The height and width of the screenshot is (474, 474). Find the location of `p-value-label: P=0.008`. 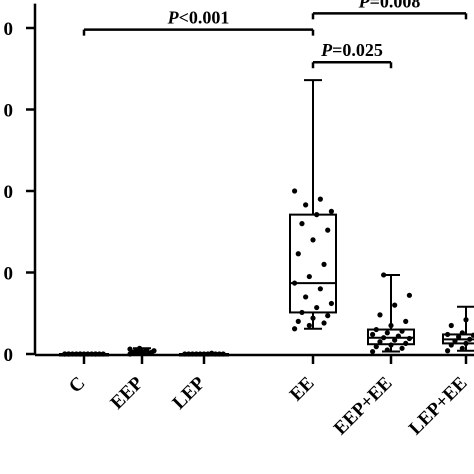

p-value-label: P=0.008 is located at coordinates (389, 5).